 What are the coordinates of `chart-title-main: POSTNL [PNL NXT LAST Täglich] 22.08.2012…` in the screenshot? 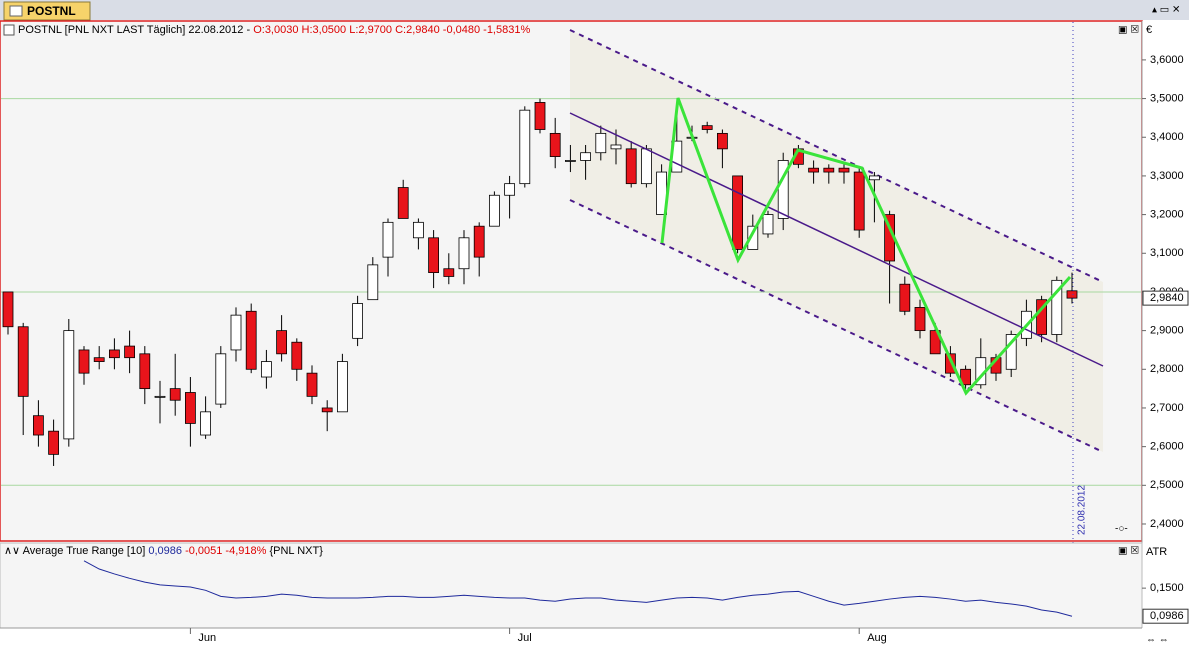 It's located at (134, 30).